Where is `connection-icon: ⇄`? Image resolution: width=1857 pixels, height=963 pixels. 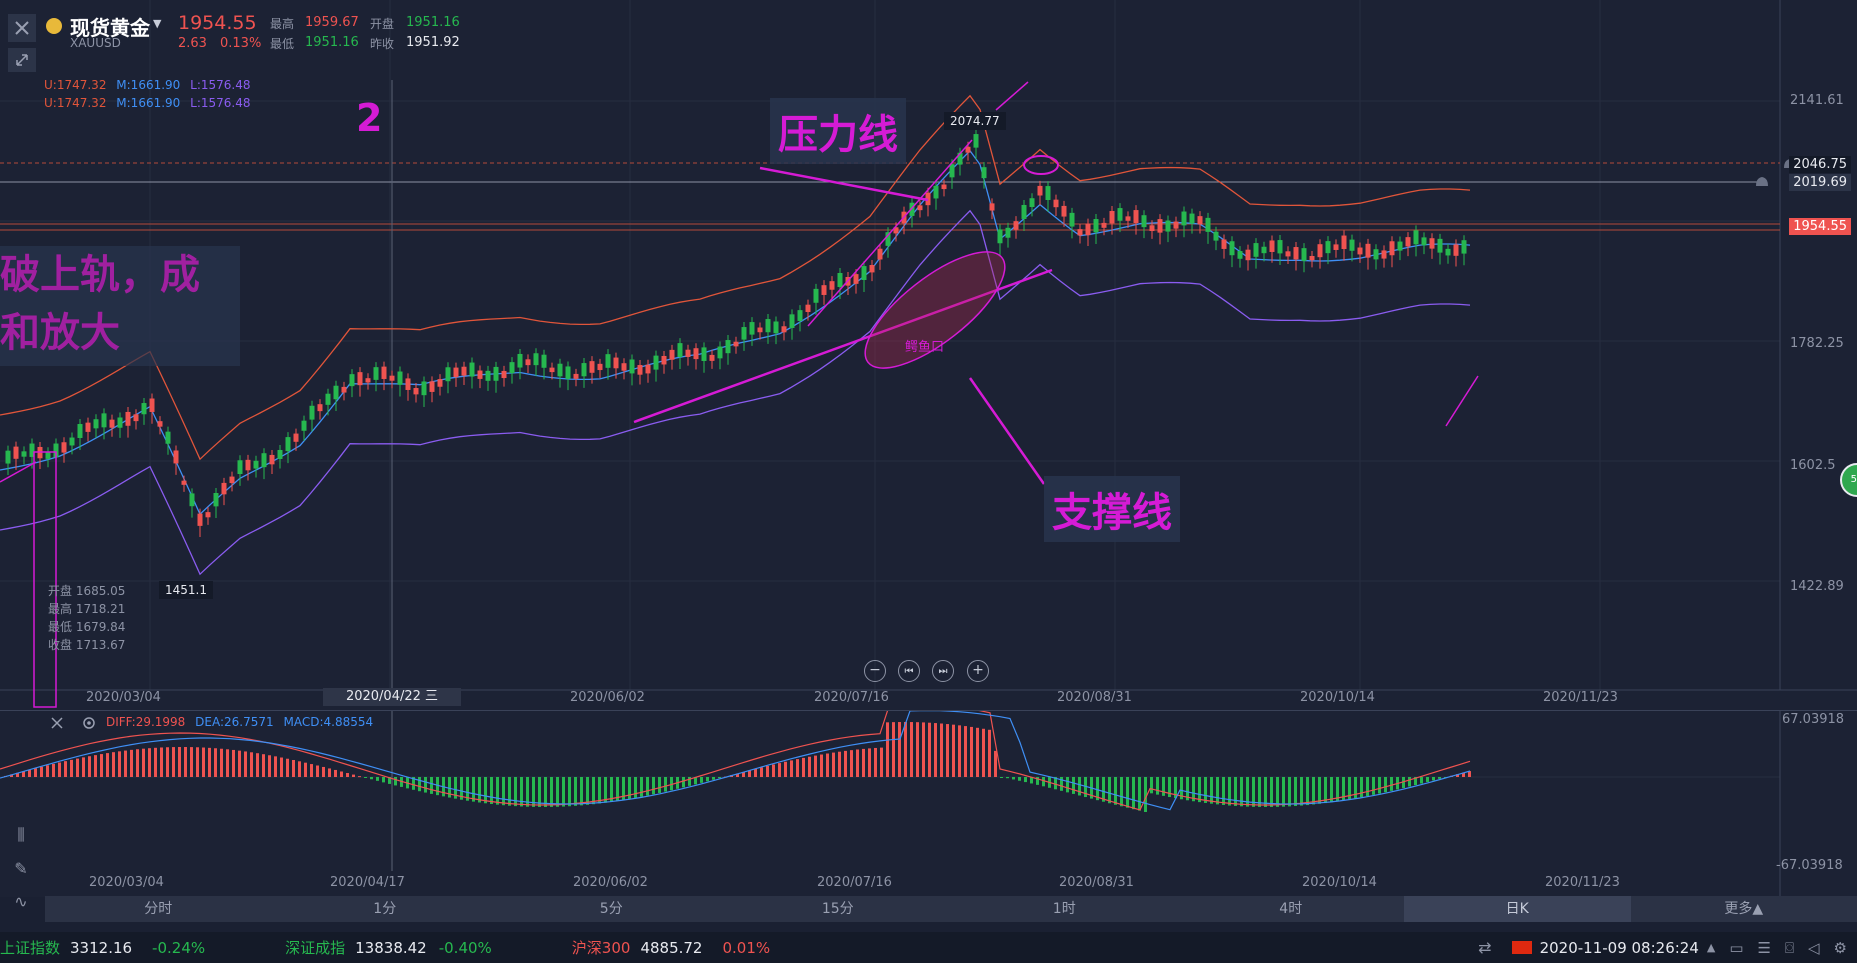
connection-icon: ⇄ is located at coordinates (1485, 947).